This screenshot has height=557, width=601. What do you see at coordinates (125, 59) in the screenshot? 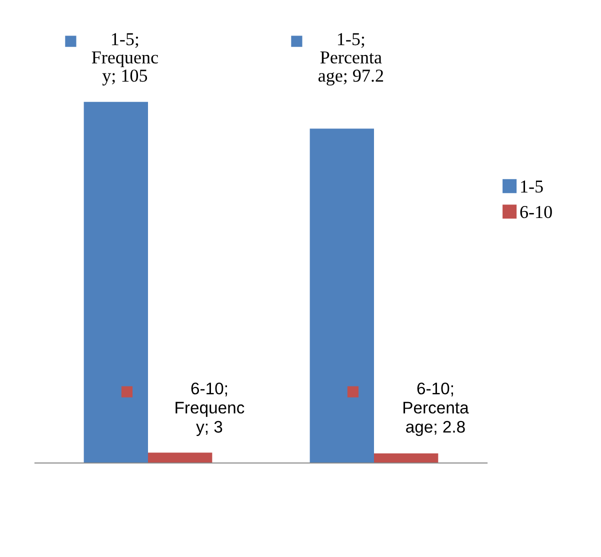
I see `data-label: 1-5; Frequenc y; 105` at bounding box center [125, 59].